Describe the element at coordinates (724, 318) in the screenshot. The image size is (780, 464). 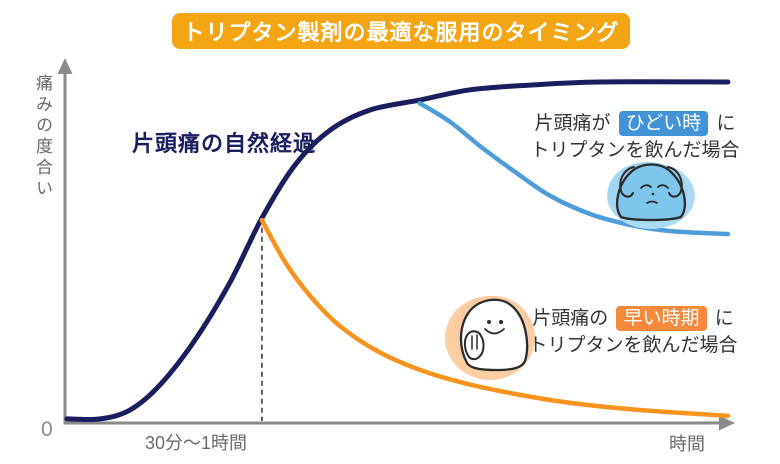
I see `early-case-post: に` at that location.